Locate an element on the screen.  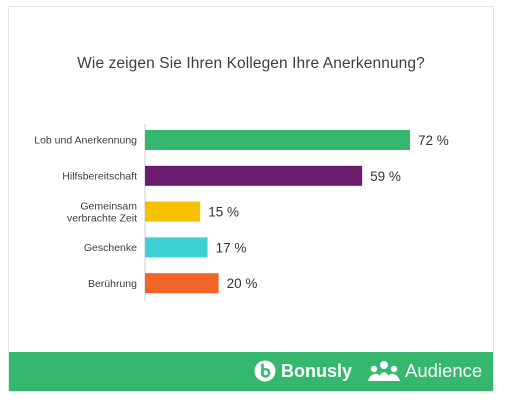
value-label: 17 % is located at coordinates (231, 247).